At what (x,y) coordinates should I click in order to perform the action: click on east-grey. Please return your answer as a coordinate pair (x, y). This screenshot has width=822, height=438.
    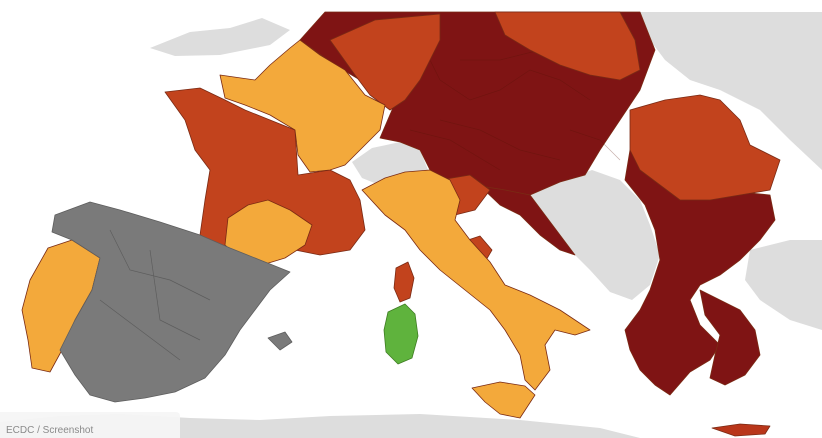
    Looking at the image, I should click on (731, 91).